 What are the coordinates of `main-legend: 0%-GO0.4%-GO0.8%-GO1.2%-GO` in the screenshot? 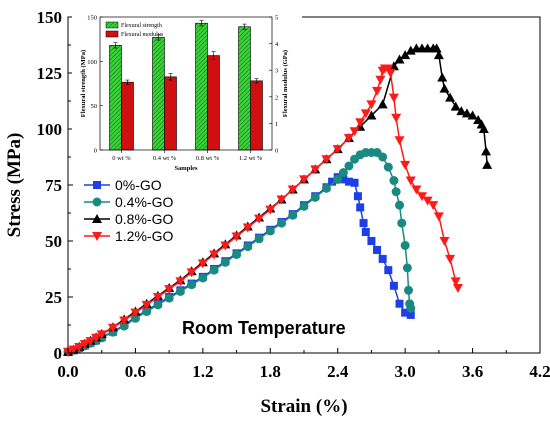 It's located at (128, 210).